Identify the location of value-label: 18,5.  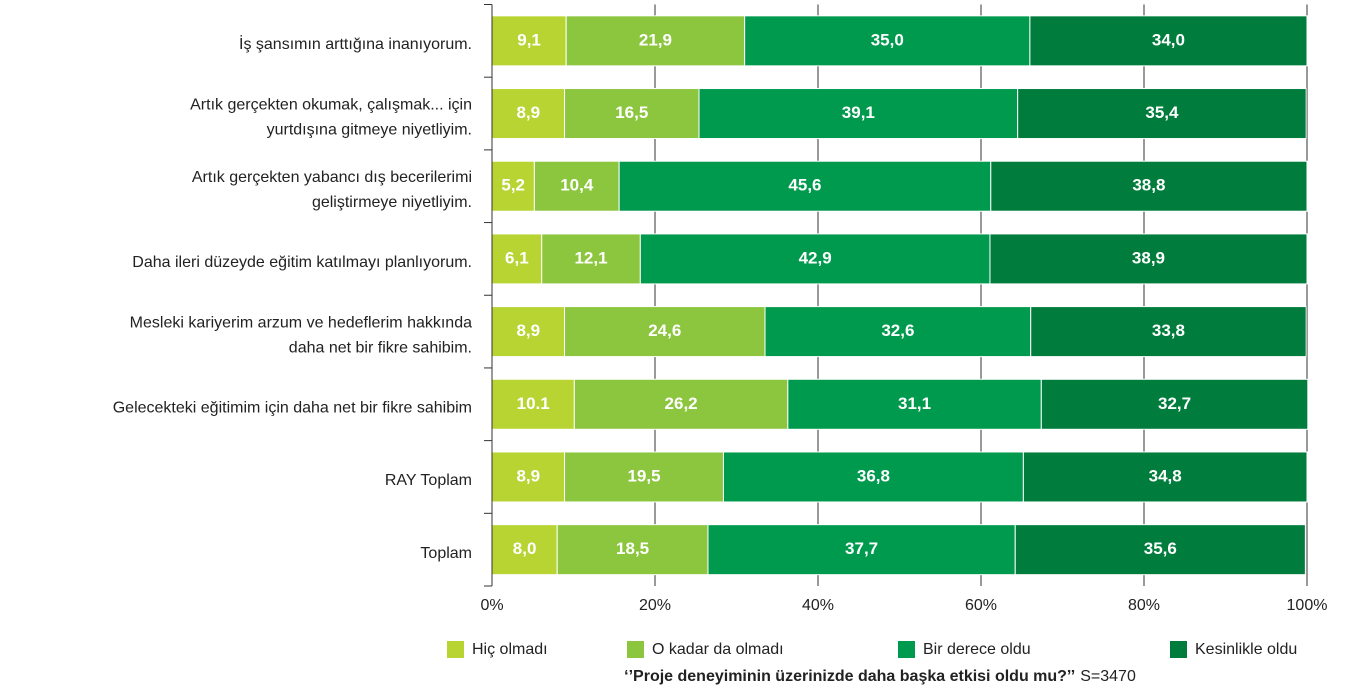
(632, 548).